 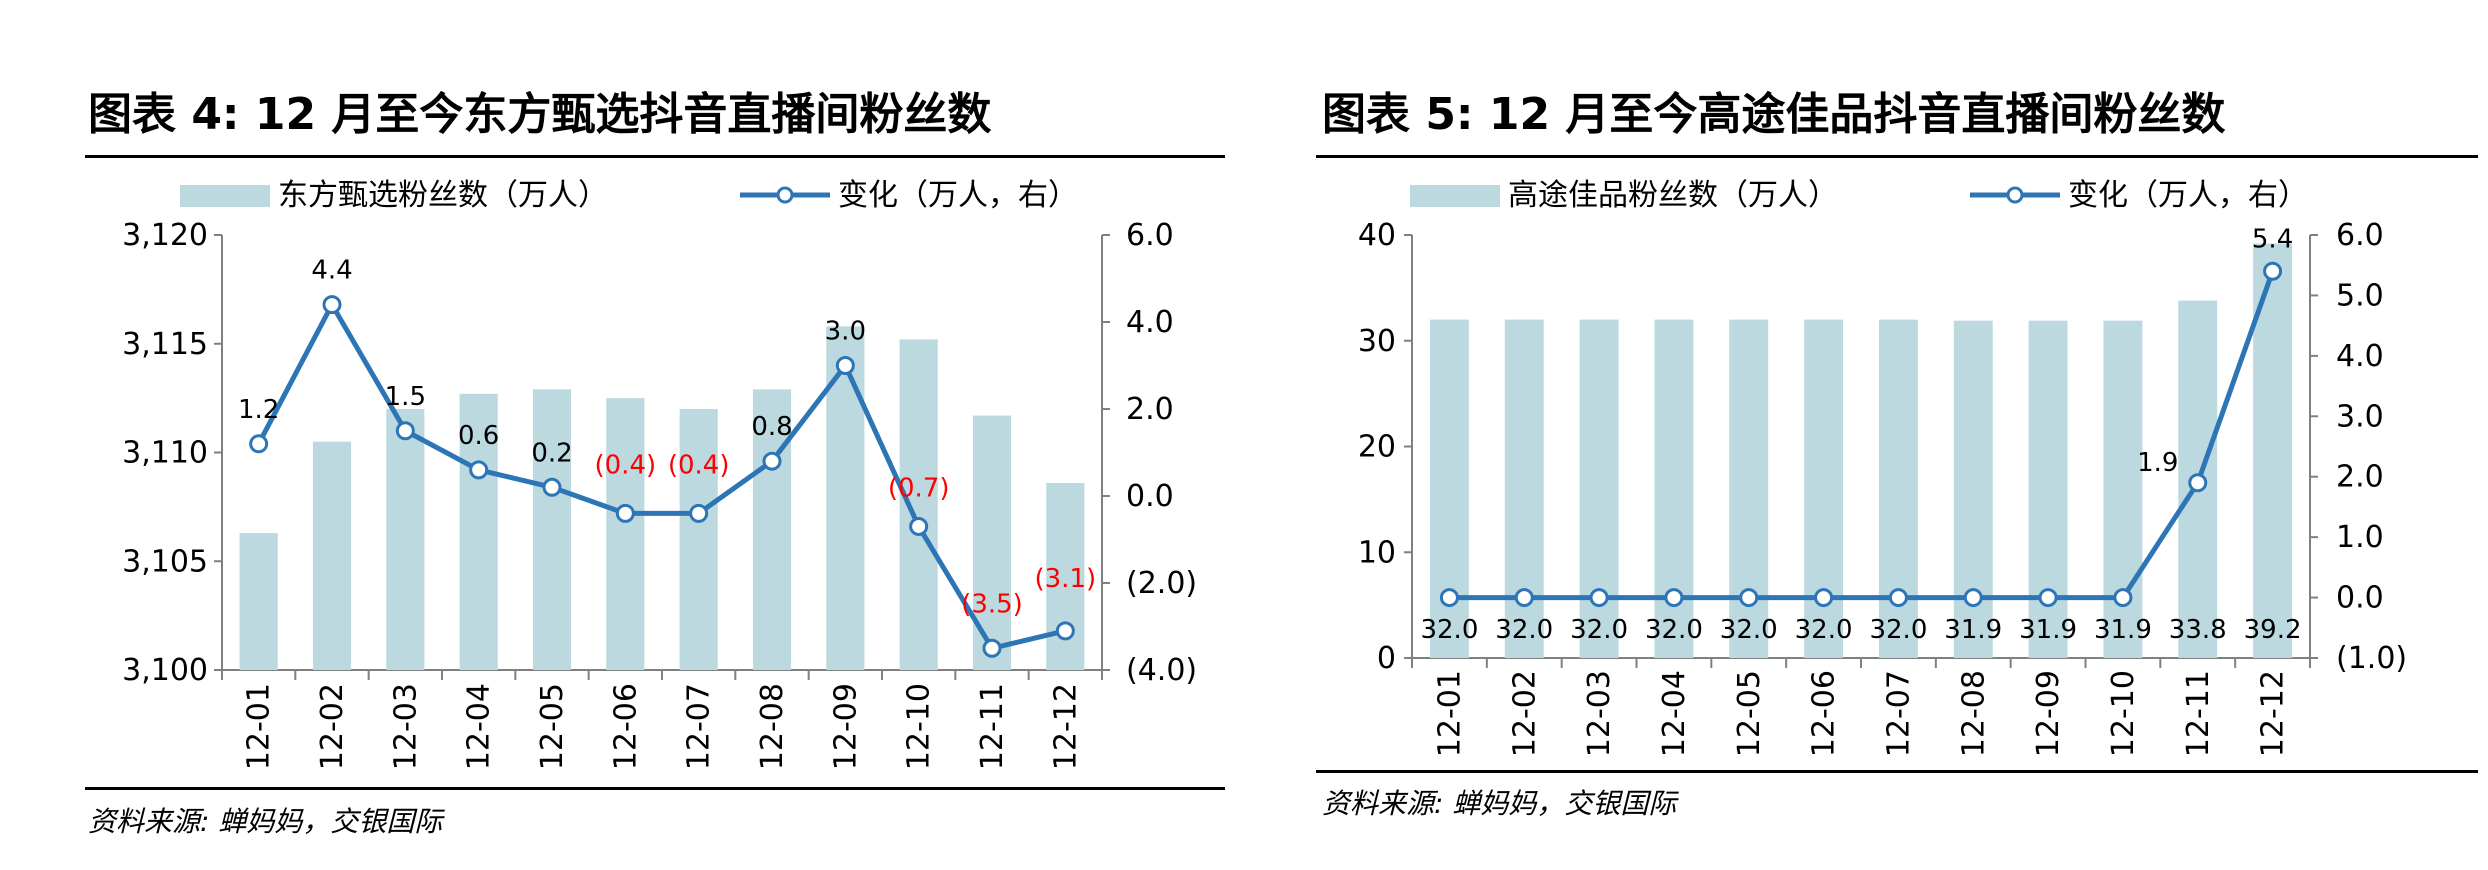 I want to click on line-data-label: 5.4, so click(x=2272, y=239).